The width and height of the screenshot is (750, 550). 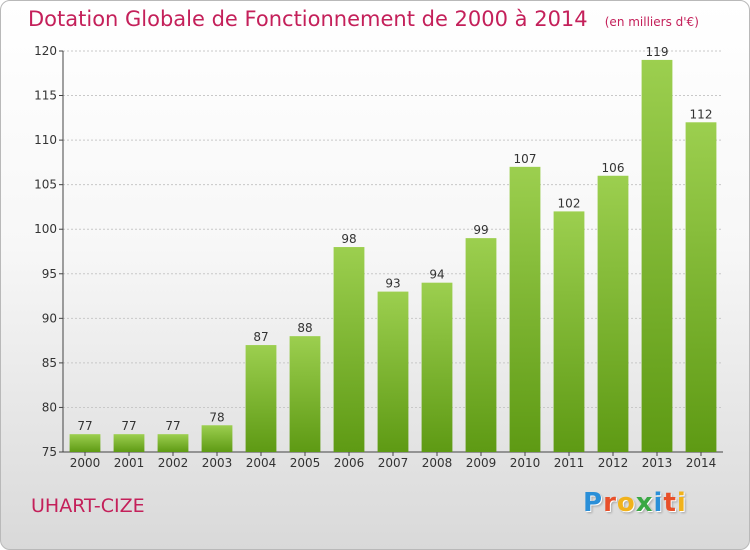 I want to click on data-label: 93, so click(x=392, y=284).